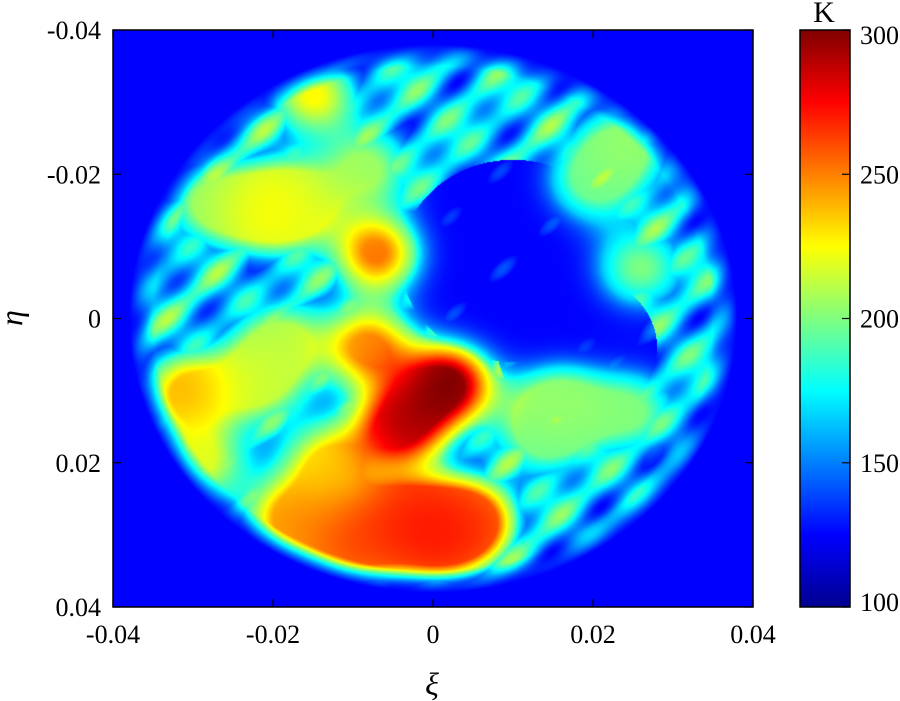  What do you see at coordinates (879, 174) in the screenshot?
I see `colorbar-tick-label: 250` at bounding box center [879, 174].